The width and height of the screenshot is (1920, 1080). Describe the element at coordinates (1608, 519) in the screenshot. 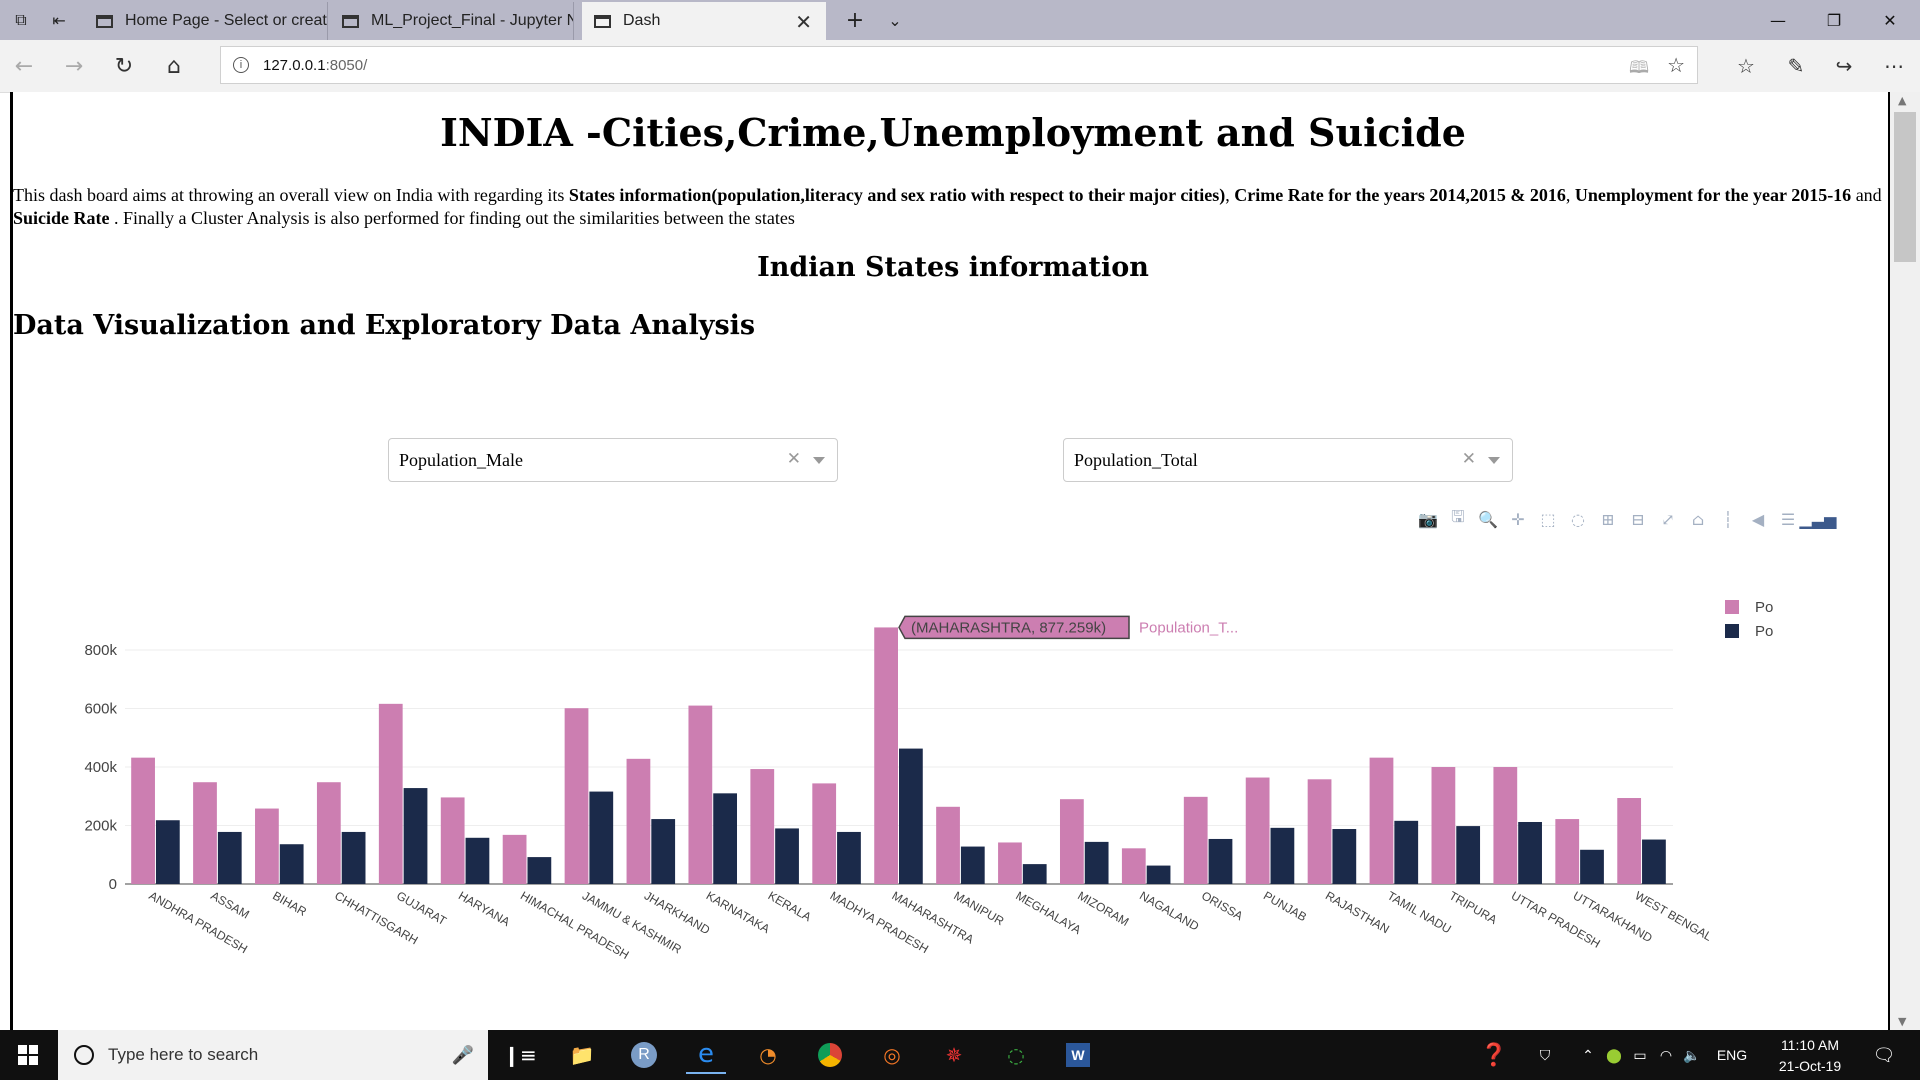

I see `zoom-in-icon: ⊞` at that location.